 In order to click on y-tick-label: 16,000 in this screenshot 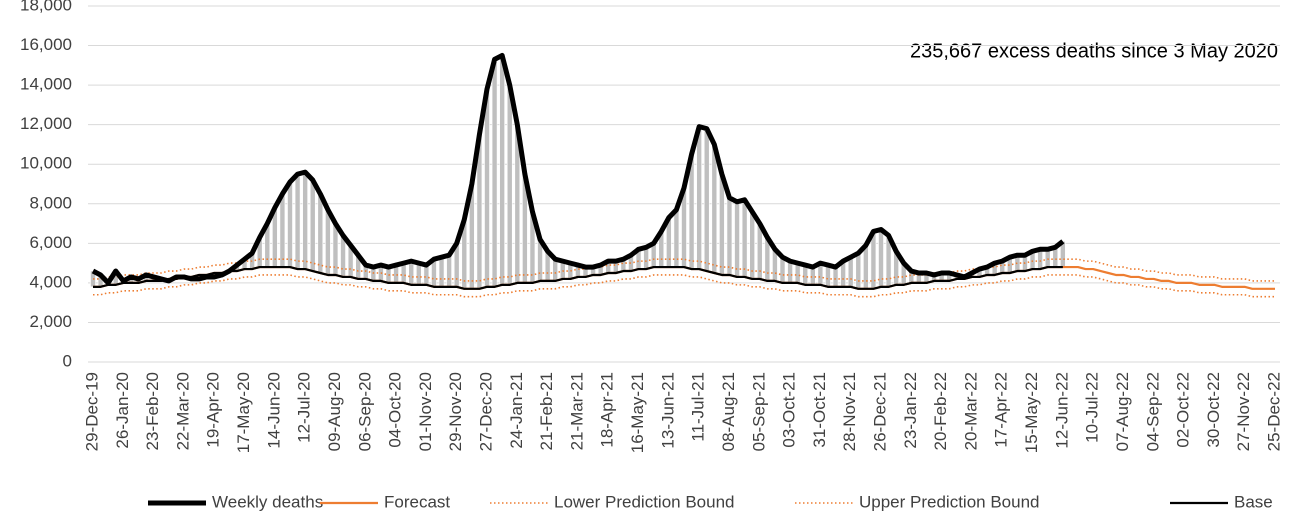, I will do `click(46, 44)`.